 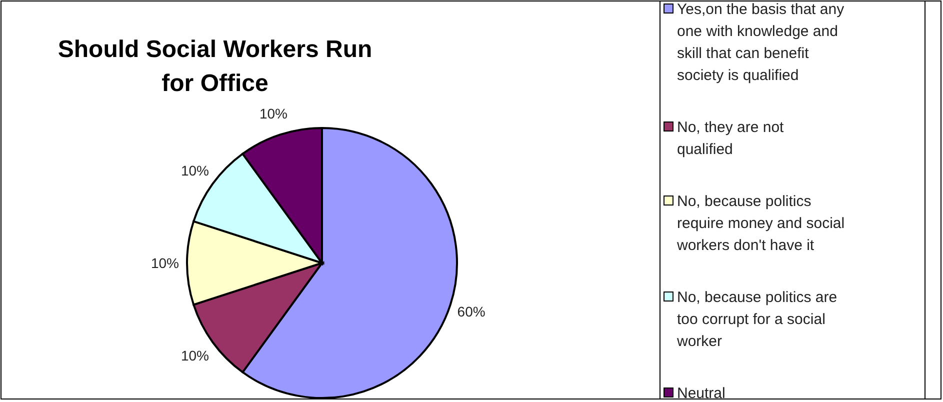 What do you see at coordinates (761, 42) in the screenshot?
I see `legend-label: Yes,on the basis that any one with knowledge and skill that can benefit society is qualified` at bounding box center [761, 42].